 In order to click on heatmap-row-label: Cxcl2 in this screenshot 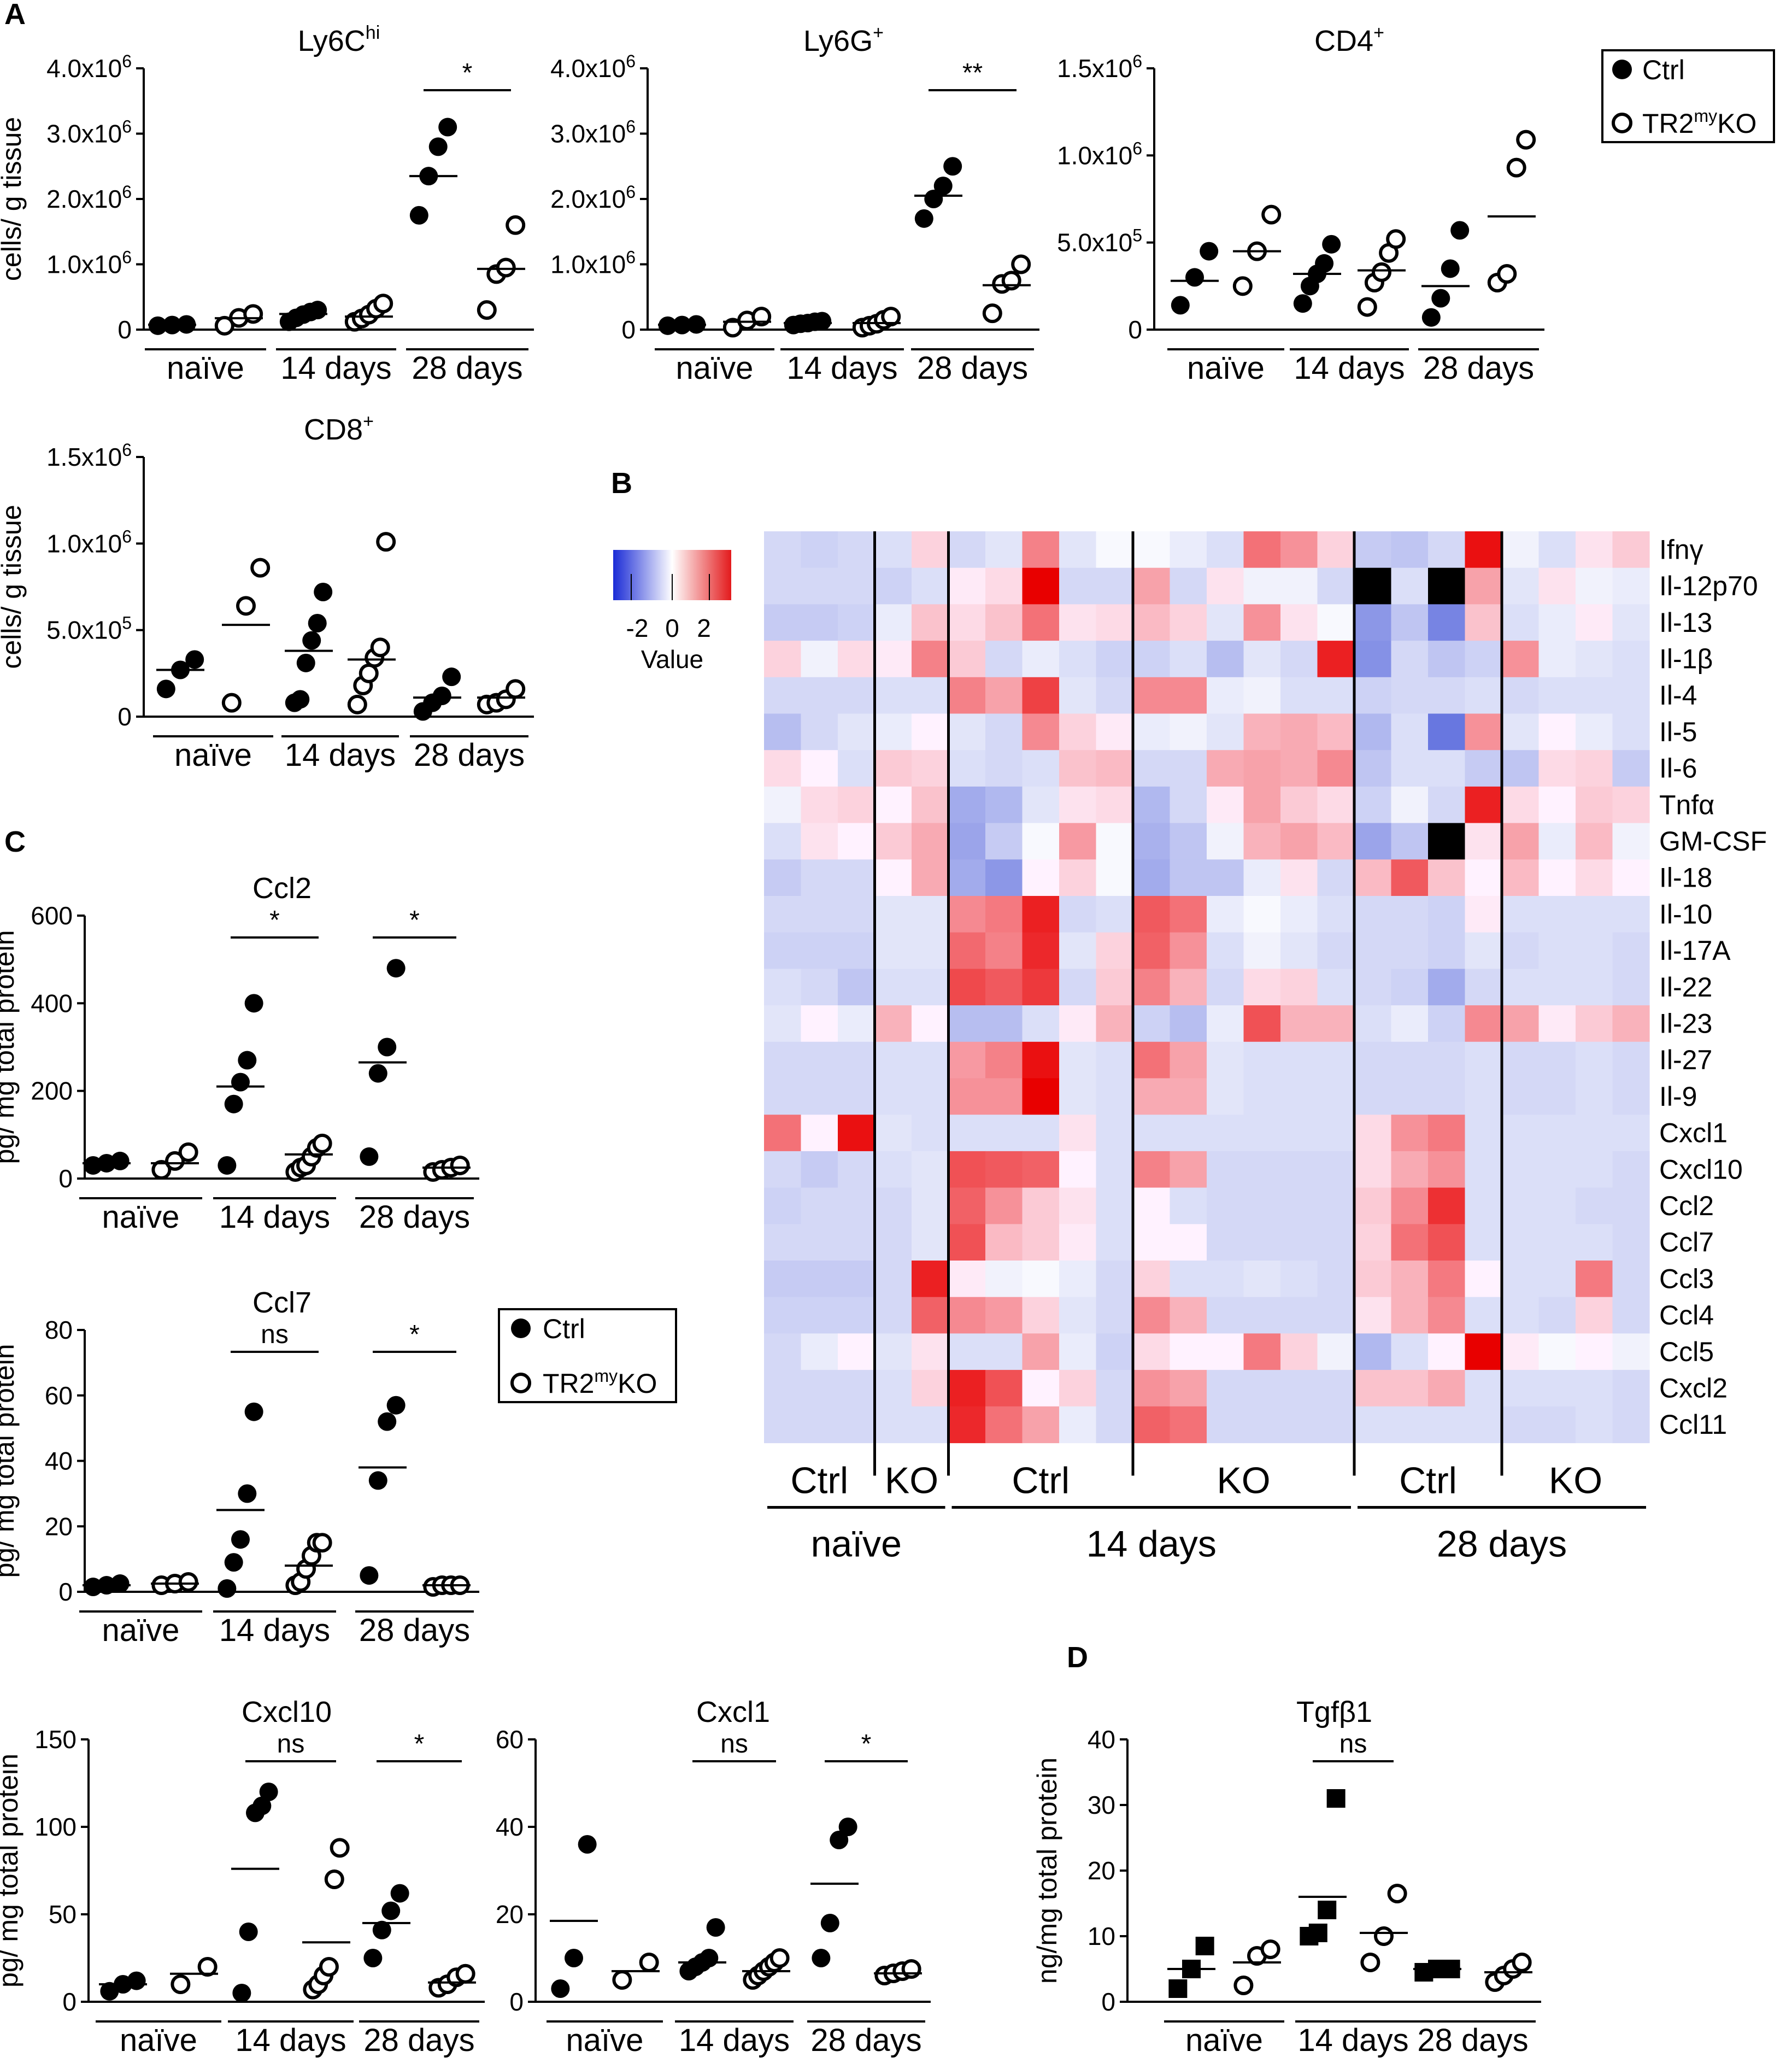, I will do `click(1694, 1388)`.